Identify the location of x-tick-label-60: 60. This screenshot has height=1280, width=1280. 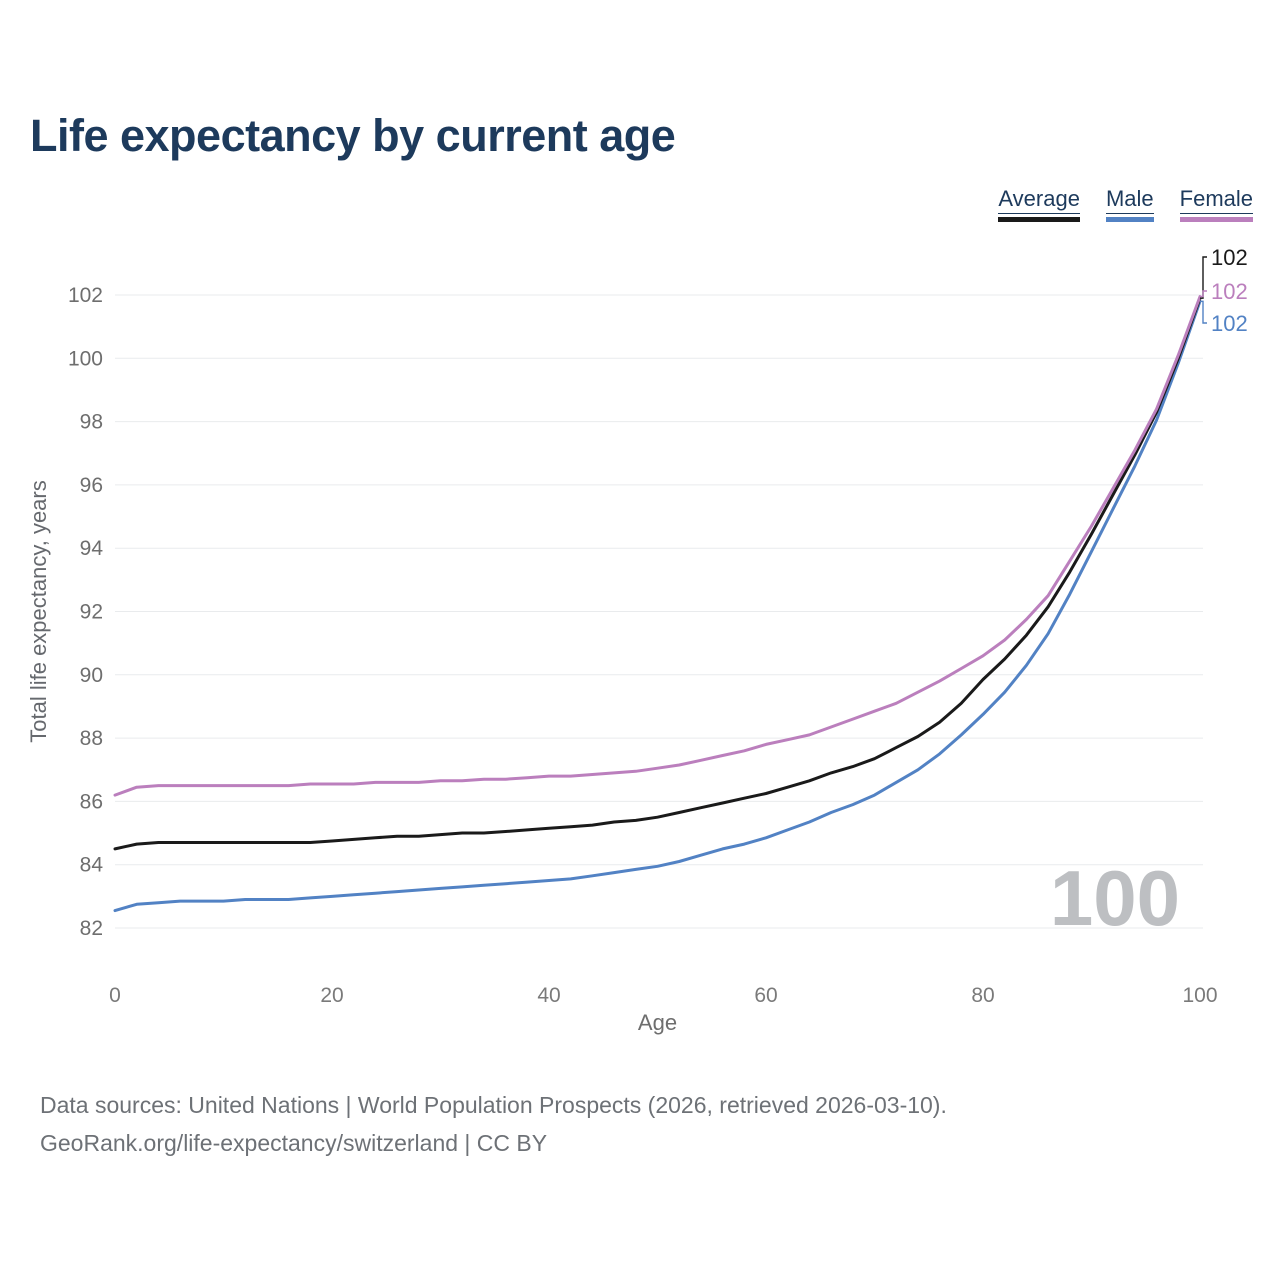
(765, 995).